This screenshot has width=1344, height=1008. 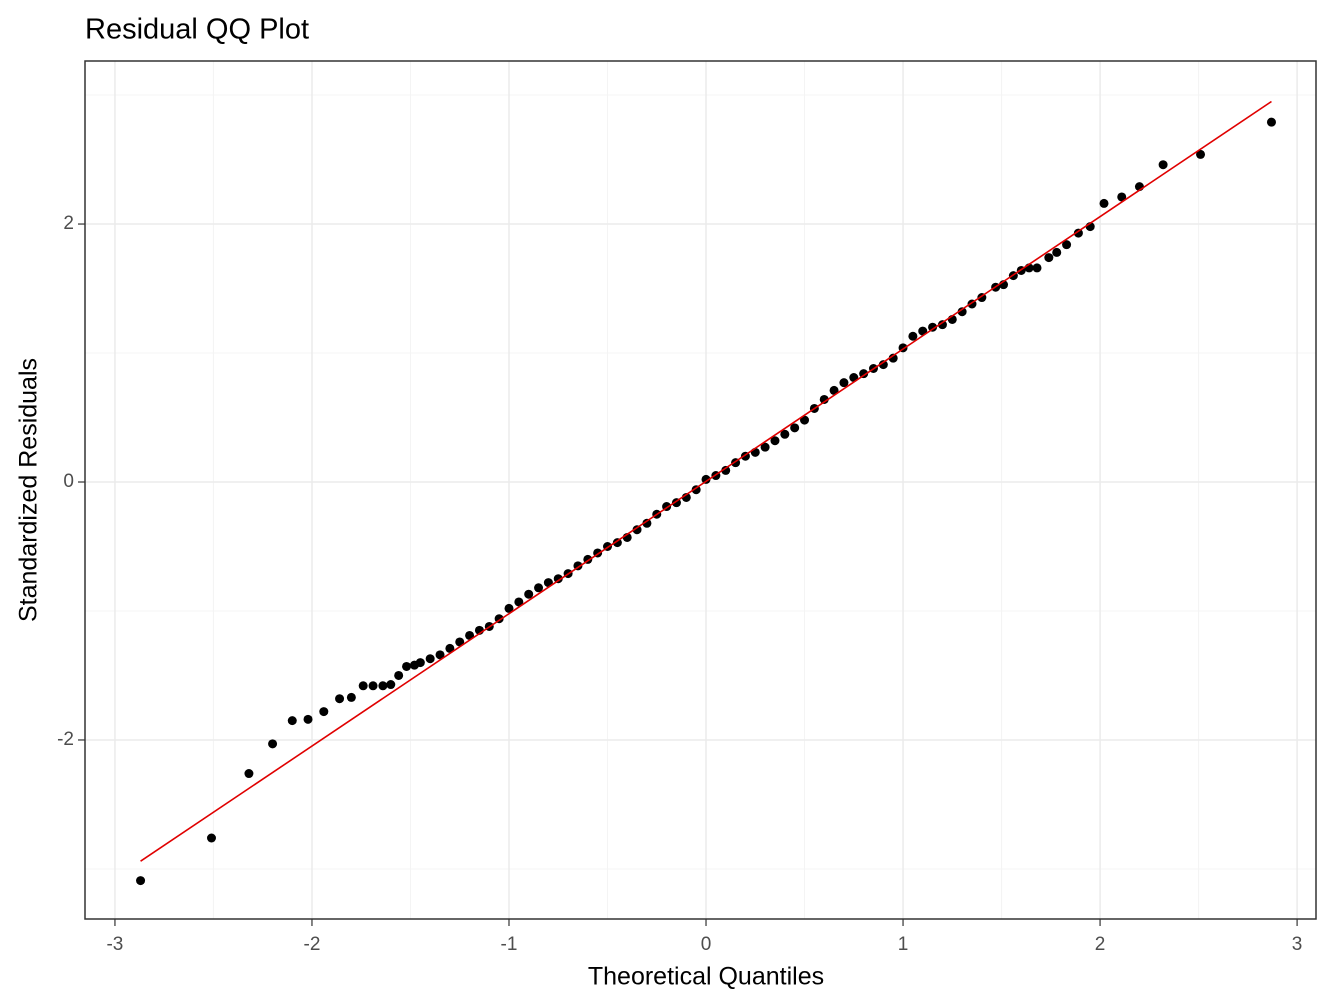 I want to click on y-tick-label: 0, so click(x=68, y=481).